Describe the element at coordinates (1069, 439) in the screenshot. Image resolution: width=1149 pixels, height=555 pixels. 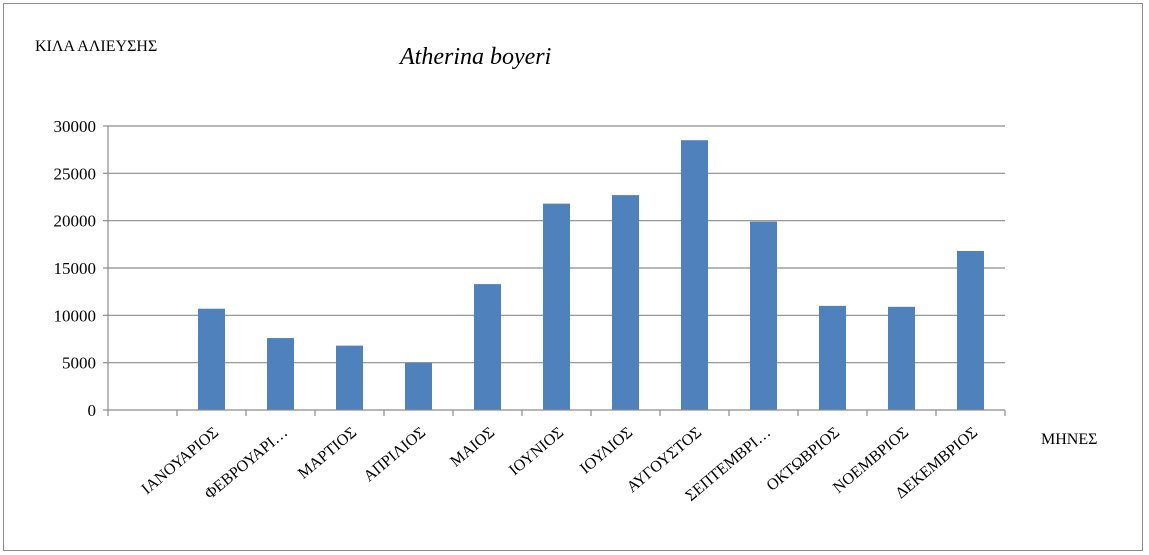
I see `x-axis-label: ΜΗΝΕΣ` at that location.